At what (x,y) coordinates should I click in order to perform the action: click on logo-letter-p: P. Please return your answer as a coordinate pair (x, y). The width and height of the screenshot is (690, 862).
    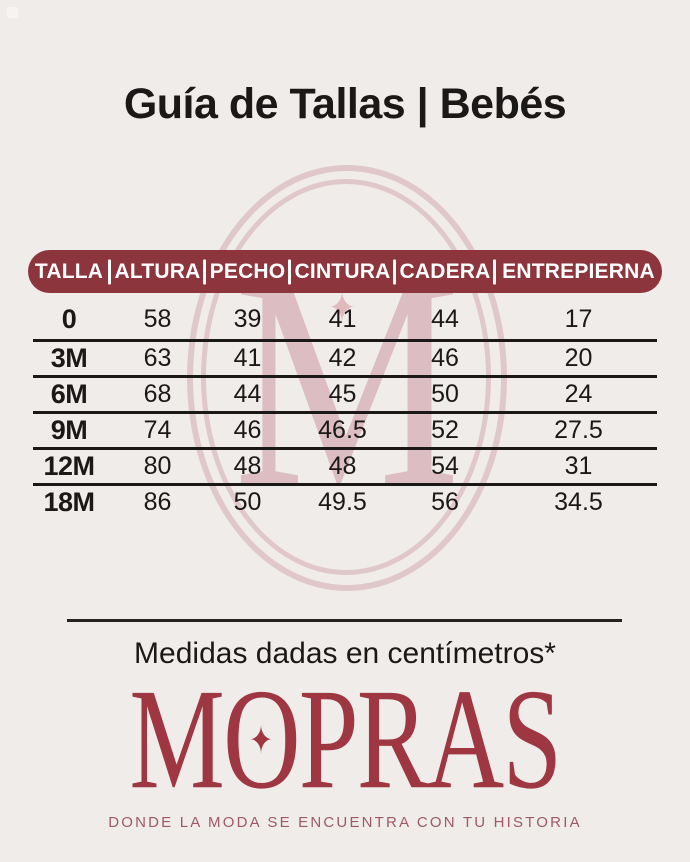
    Looking at the image, I should click on (328, 739).